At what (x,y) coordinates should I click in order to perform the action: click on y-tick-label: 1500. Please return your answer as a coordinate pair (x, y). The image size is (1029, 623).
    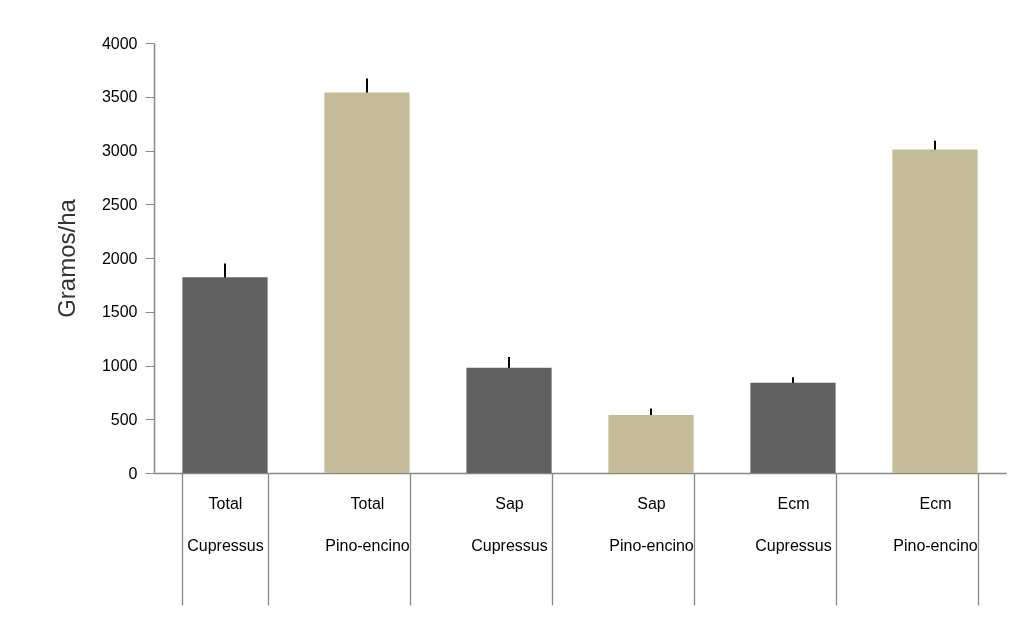
    Looking at the image, I should click on (119, 312).